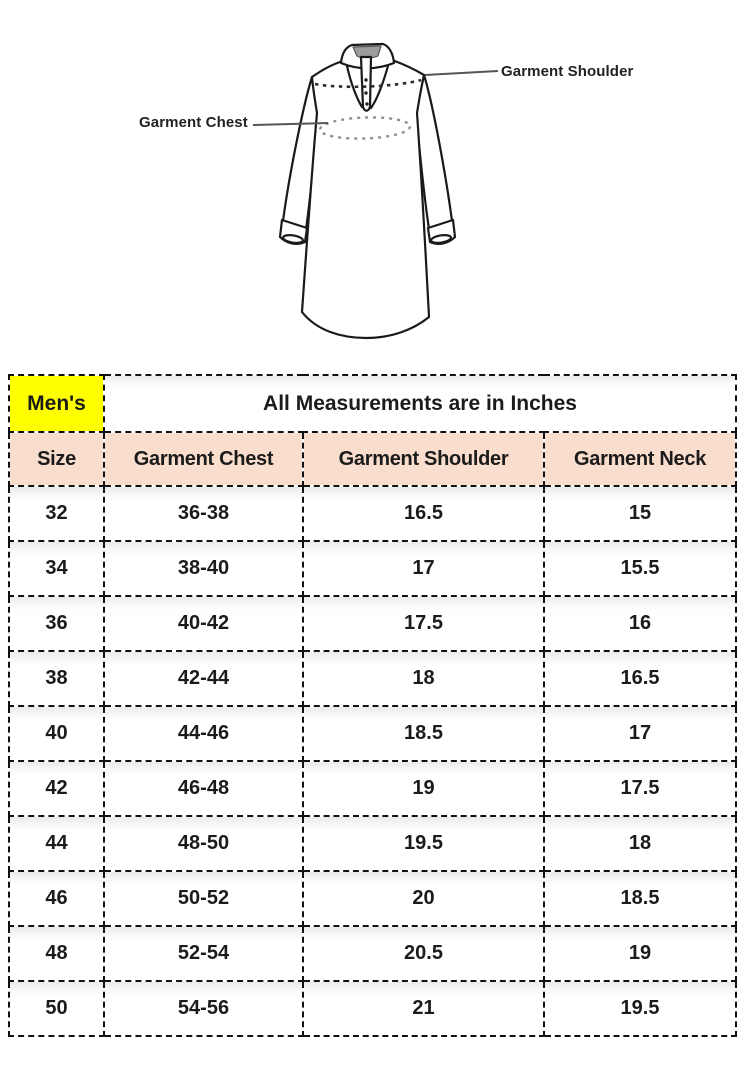 The width and height of the screenshot is (746, 1080). What do you see at coordinates (640, 568) in the screenshot?
I see `cell-neck: 15.5` at bounding box center [640, 568].